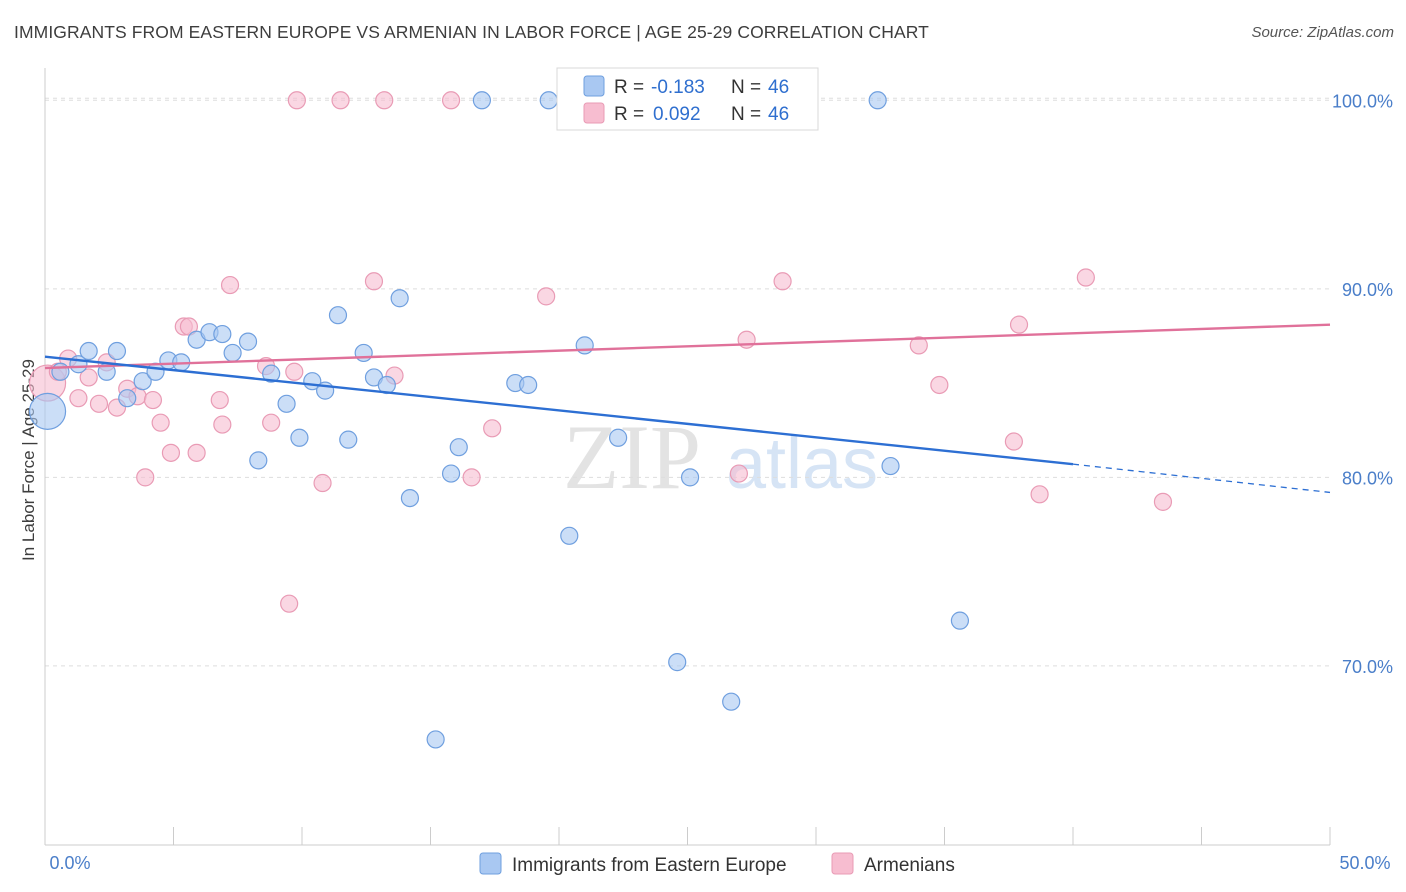 This screenshot has height=892, width=1406. What do you see at coordinates (677, 114) in the screenshot?
I see `legend-pink-r-value: 0.092` at bounding box center [677, 114].